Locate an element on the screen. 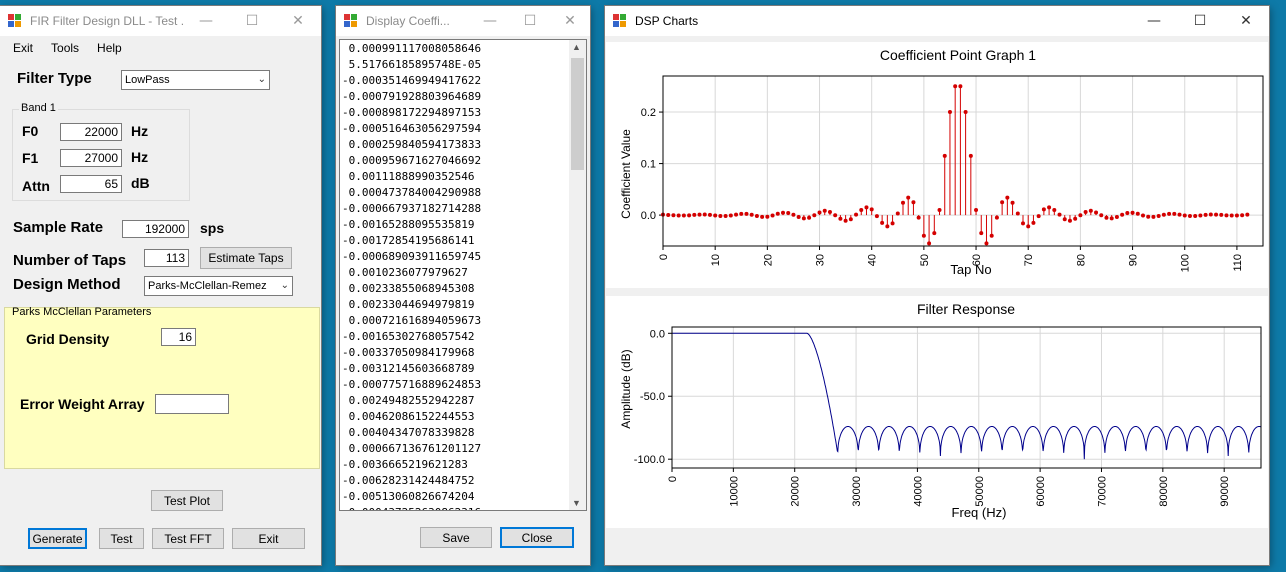 The image size is (1286, 572). f1-input: 27000 is located at coordinates (91, 158).